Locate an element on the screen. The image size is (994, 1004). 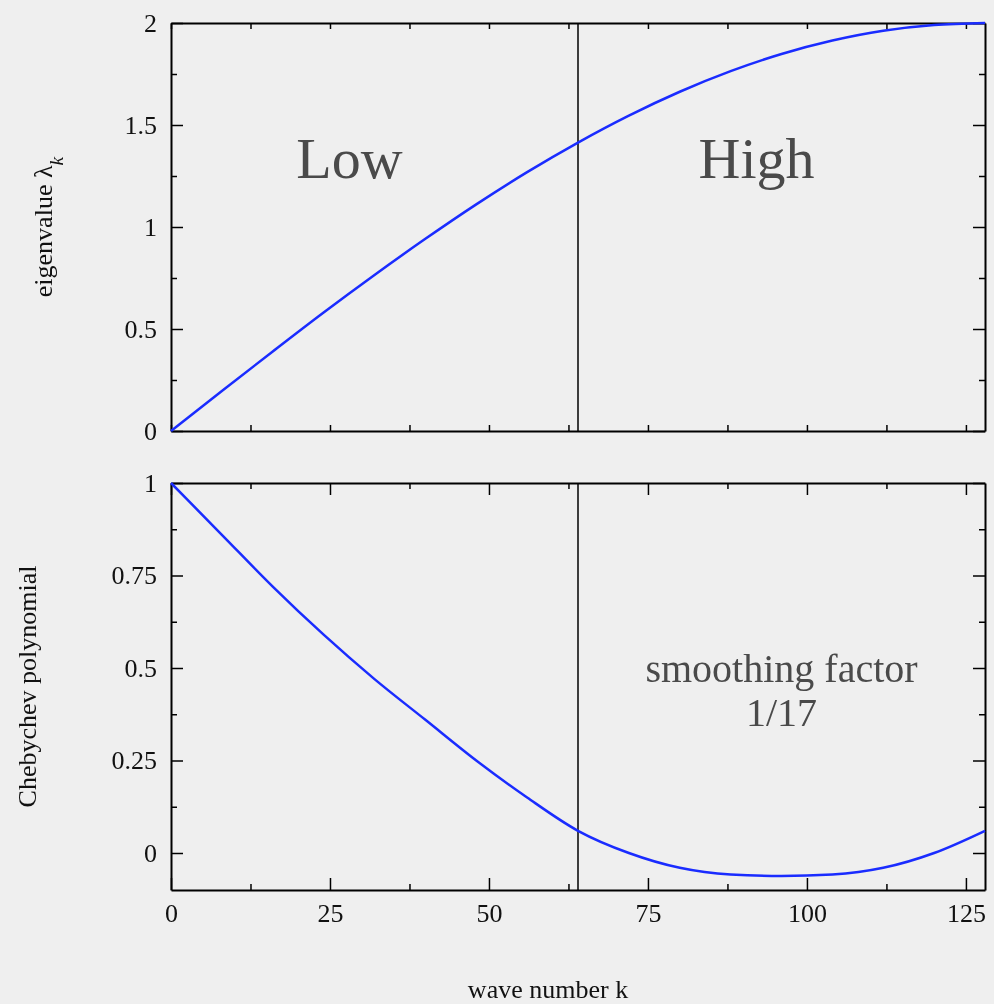
x-axis-title: wave number k is located at coordinates (548, 989).